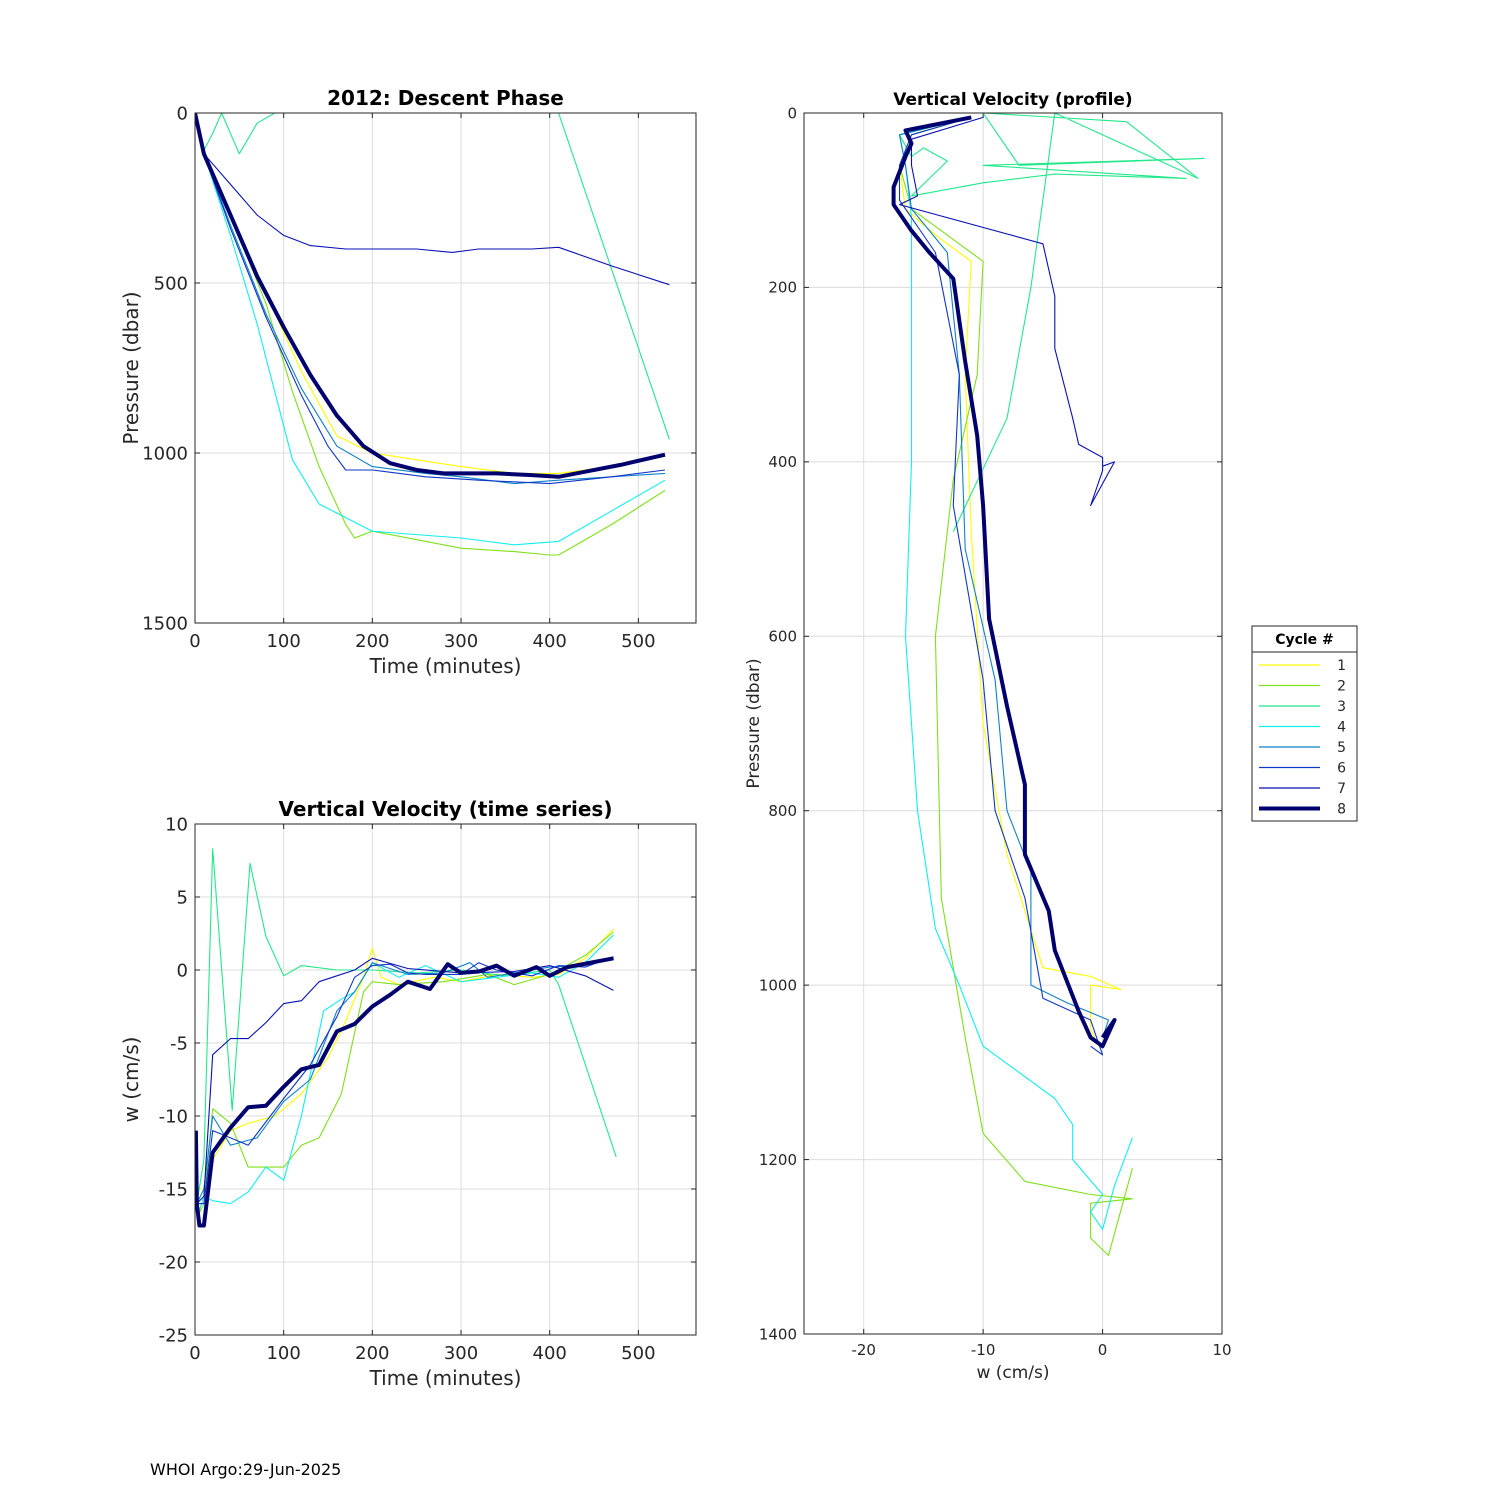  What do you see at coordinates (1341, 748) in the screenshot?
I see `legend-label-5: 5` at bounding box center [1341, 748].